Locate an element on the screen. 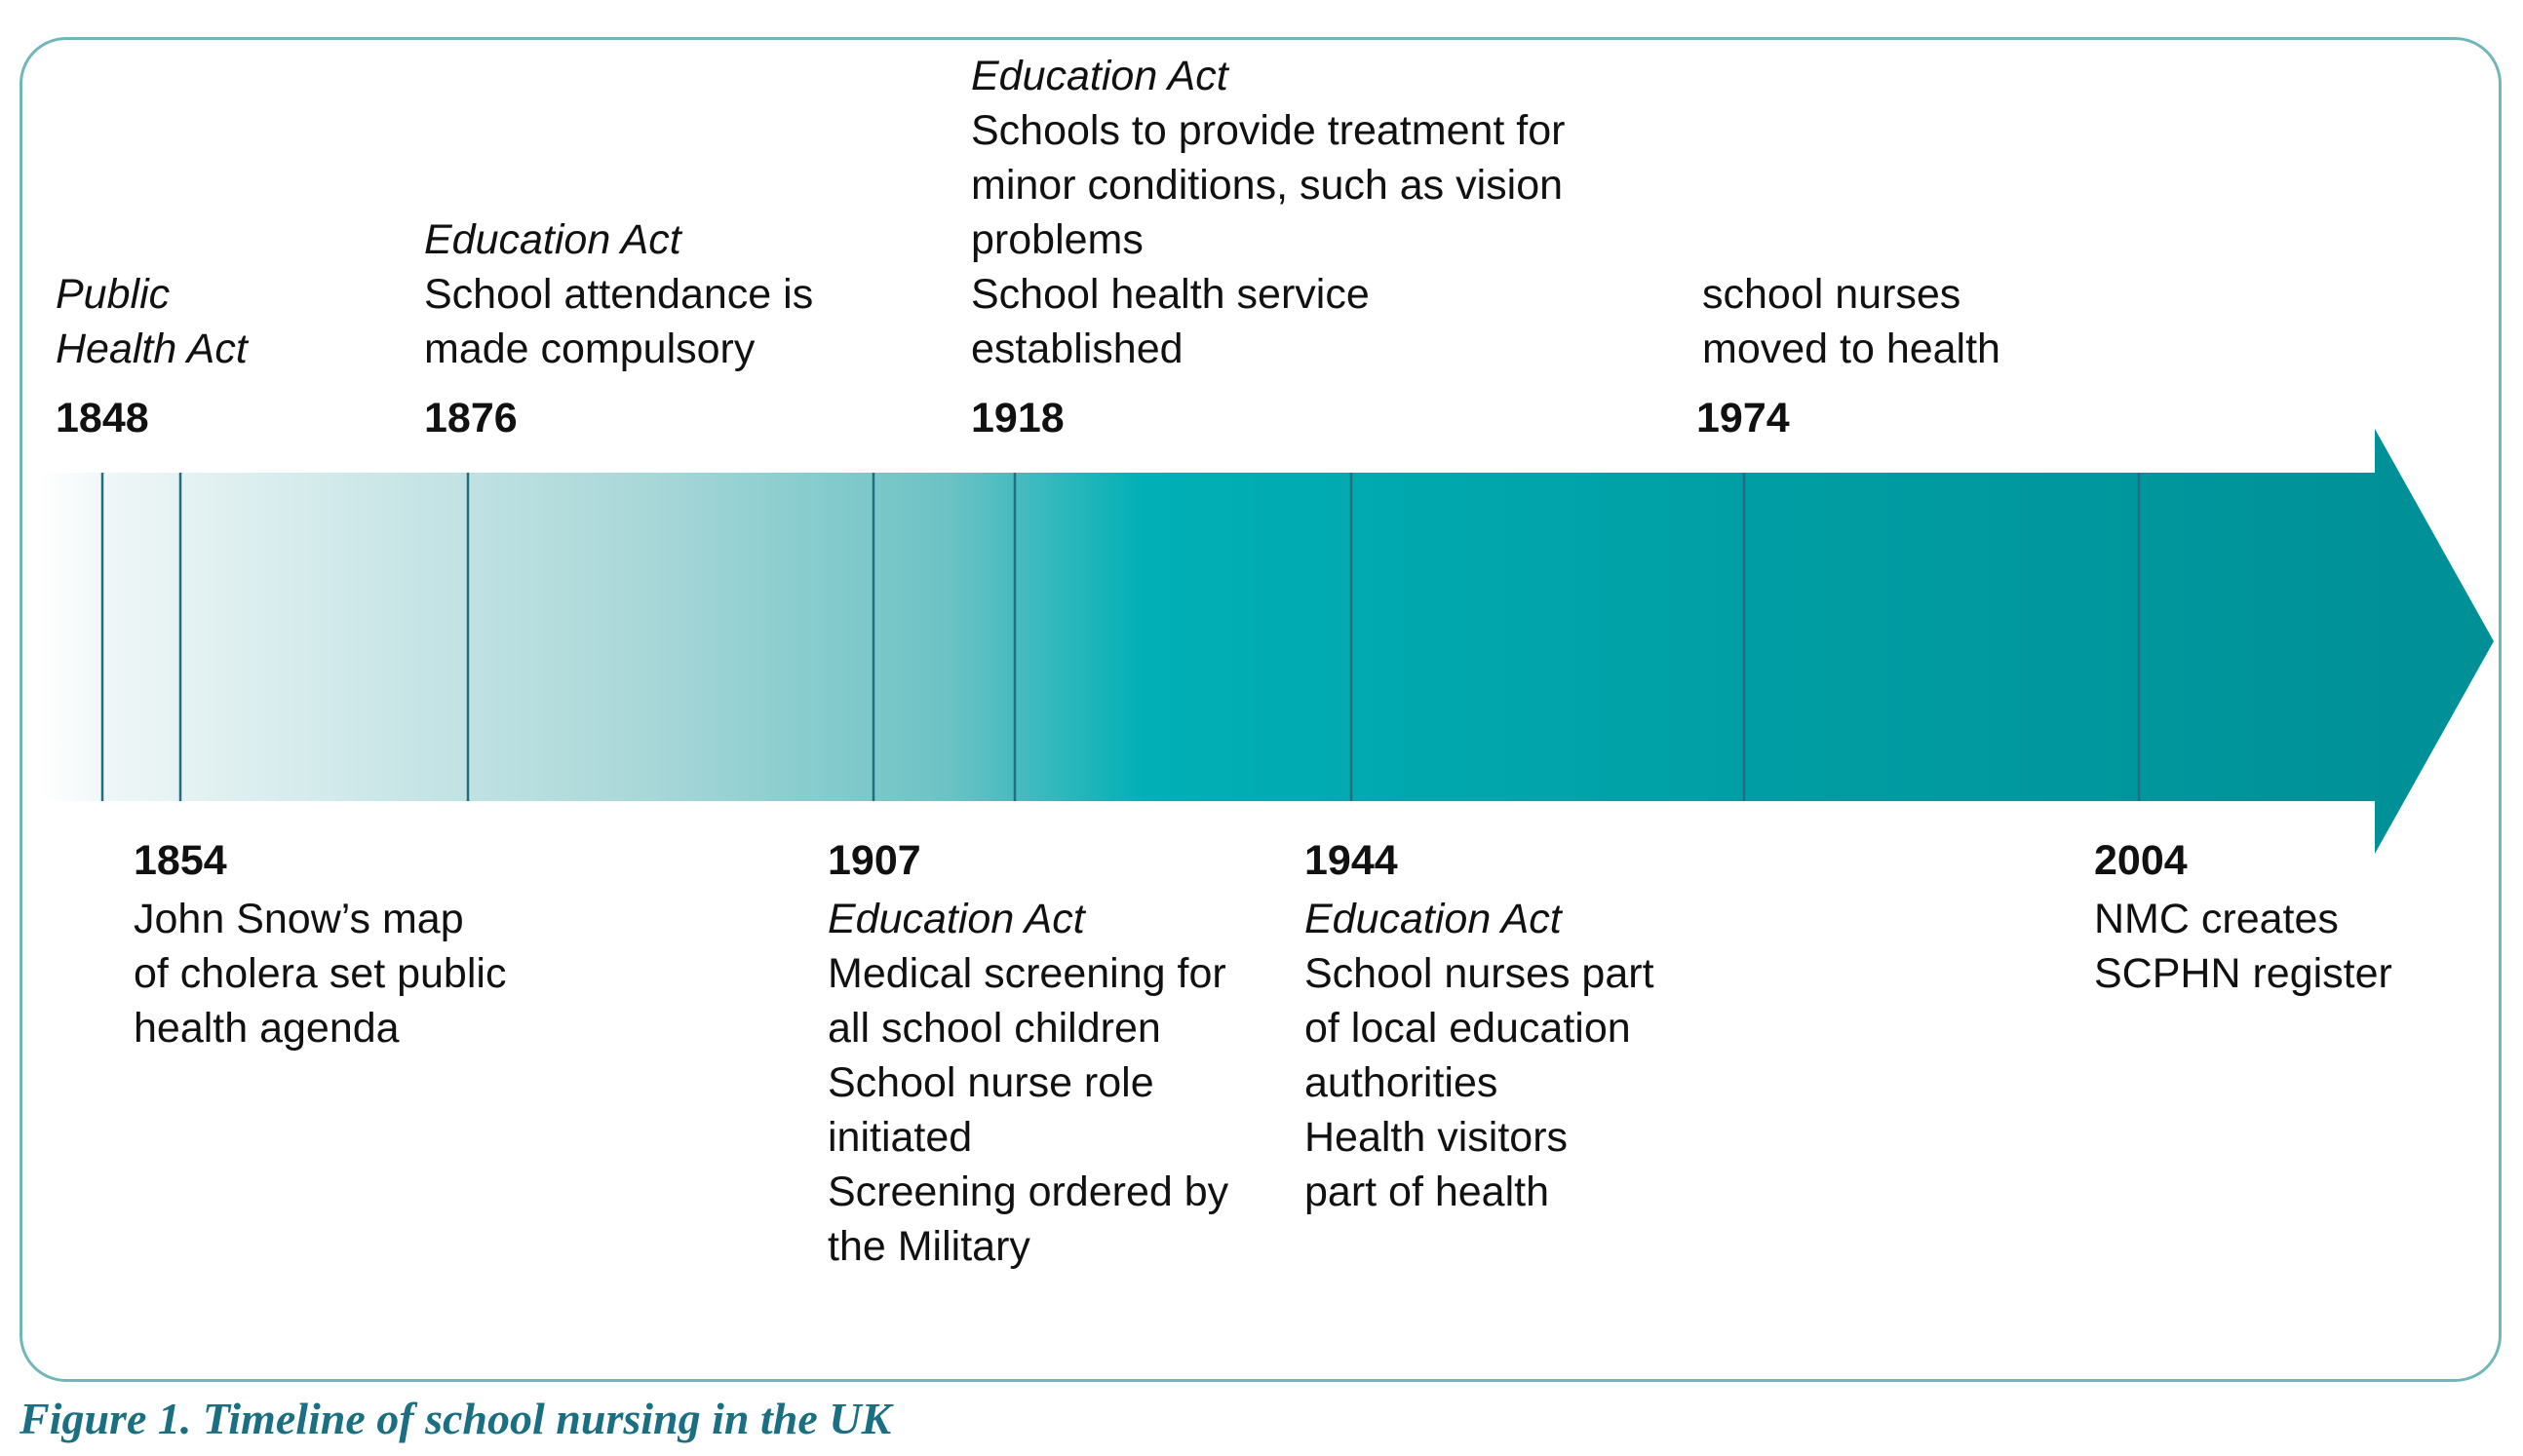  event-line: School attendance is is located at coordinates (619, 294).